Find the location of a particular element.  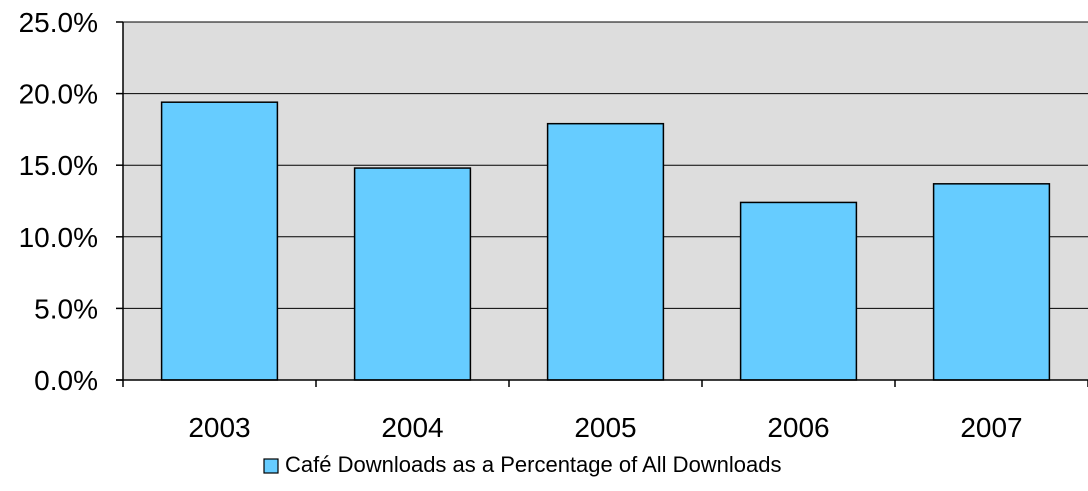

bar-2005 is located at coordinates (605, 251).